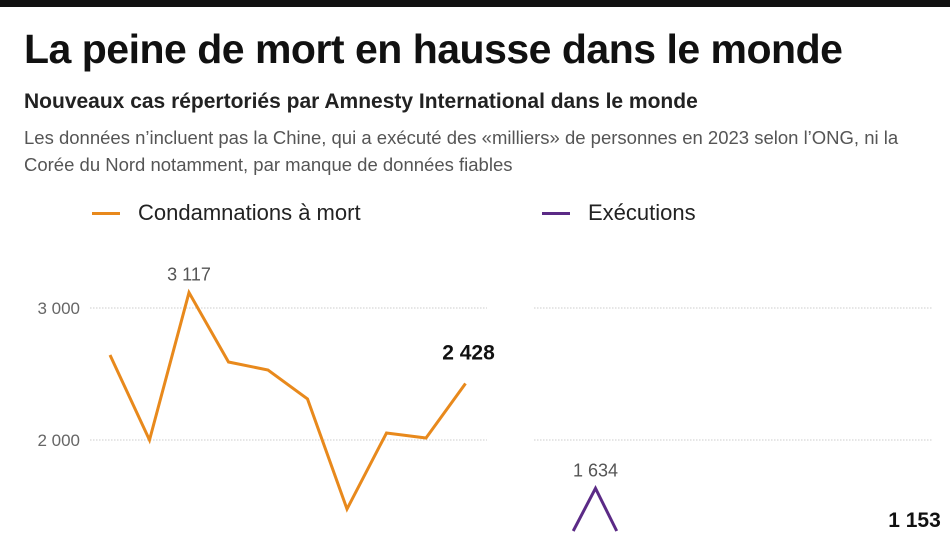  I want to click on legend-label: Condamnations à mort, so click(249, 212).